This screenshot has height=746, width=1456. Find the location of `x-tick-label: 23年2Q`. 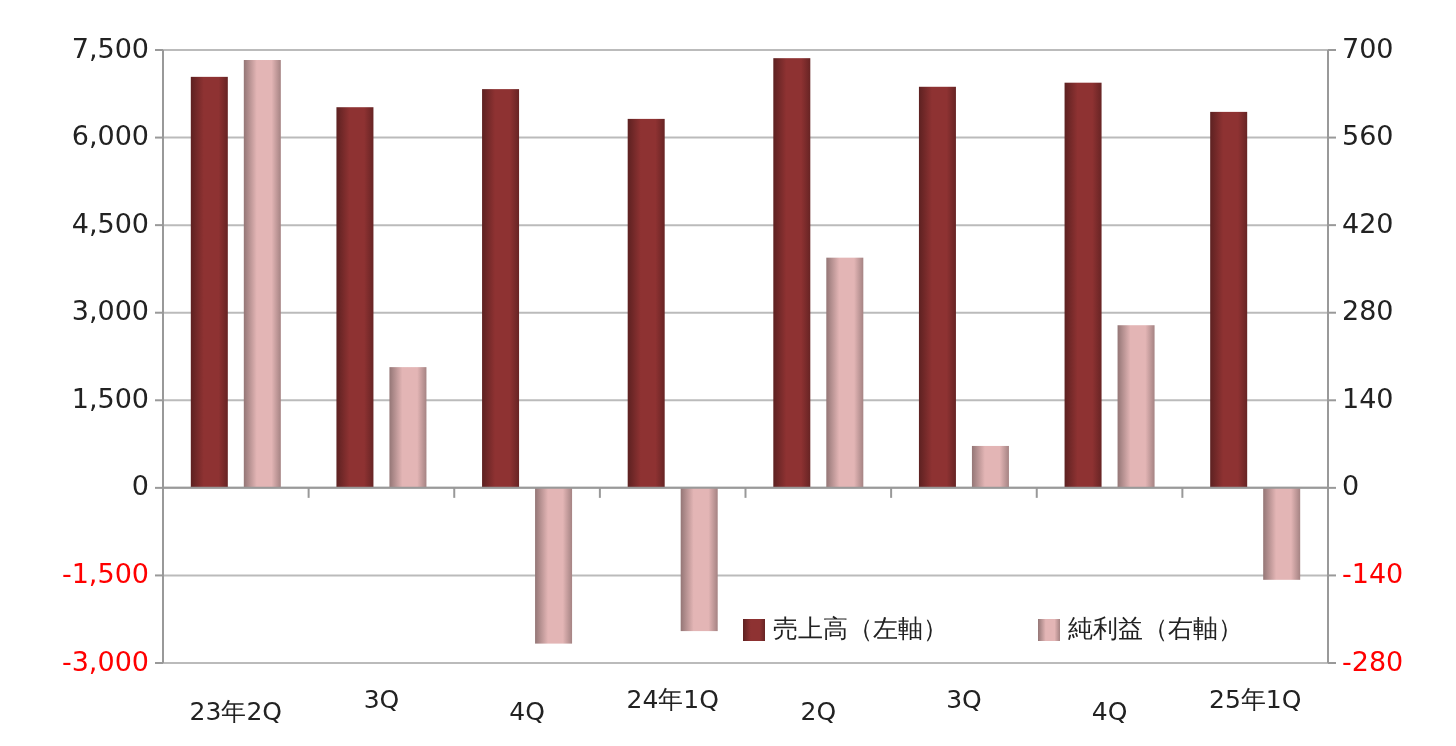

x-tick-label: 23年2Q is located at coordinates (236, 711).